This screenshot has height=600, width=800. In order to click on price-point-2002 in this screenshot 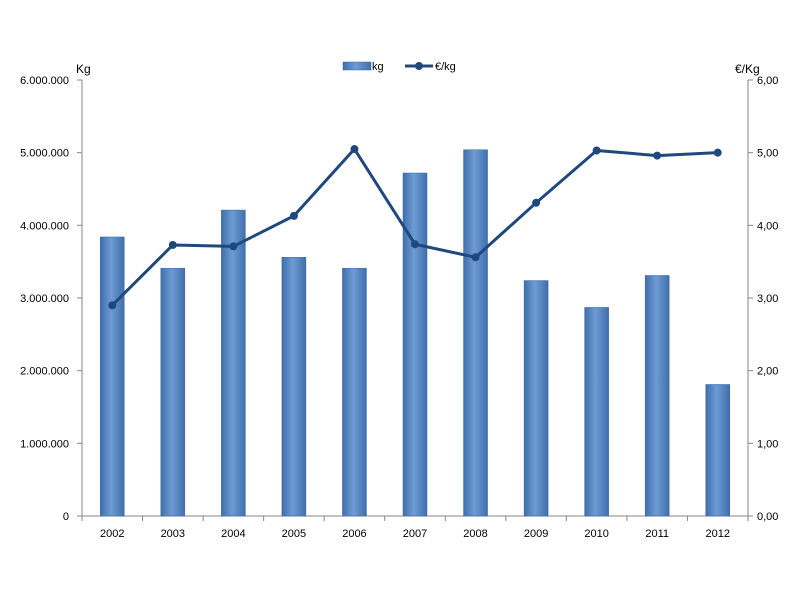, I will do `click(112, 305)`.